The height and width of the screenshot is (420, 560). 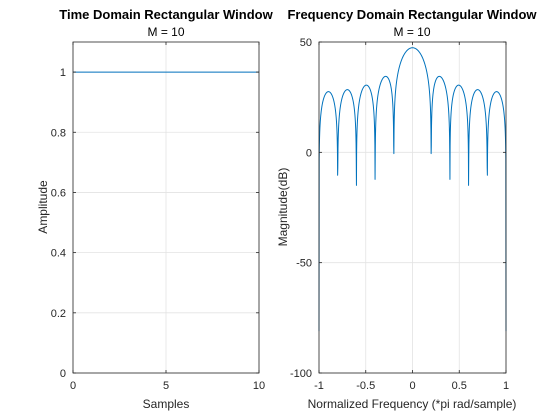 What do you see at coordinates (306, 43) in the screenshot?
I see `freq-ytick-label: 50` at bounding box center [306, 43].